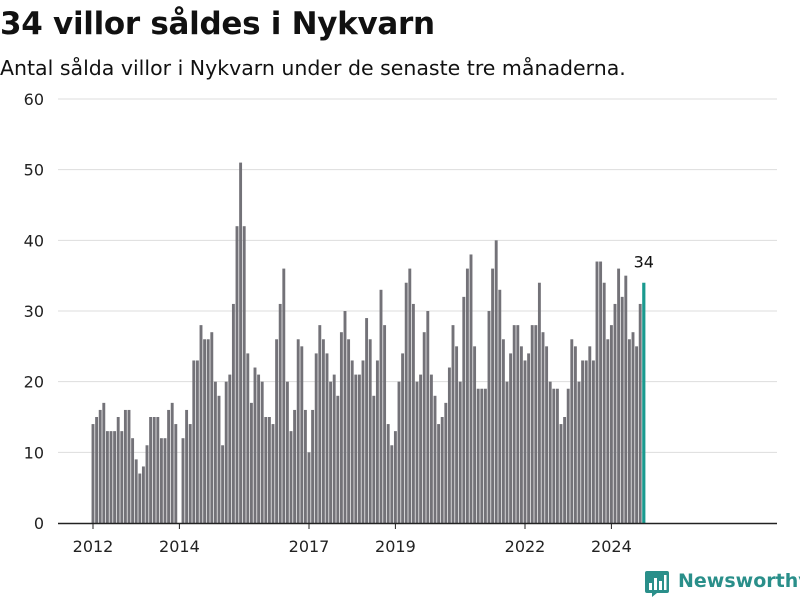  I want to click on y-tick-label: 10, so click(34, 452).